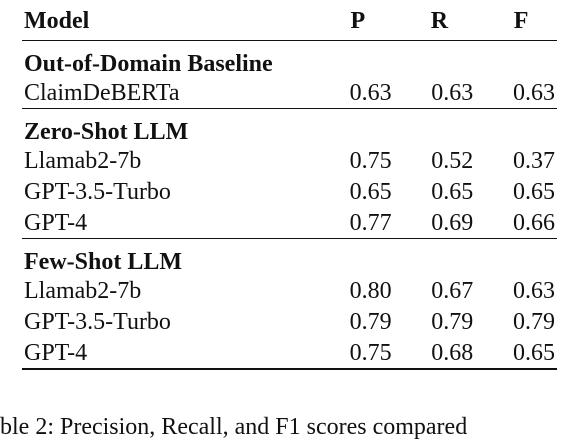  I want to click on recall-value: 0.67, so click(452, 290).